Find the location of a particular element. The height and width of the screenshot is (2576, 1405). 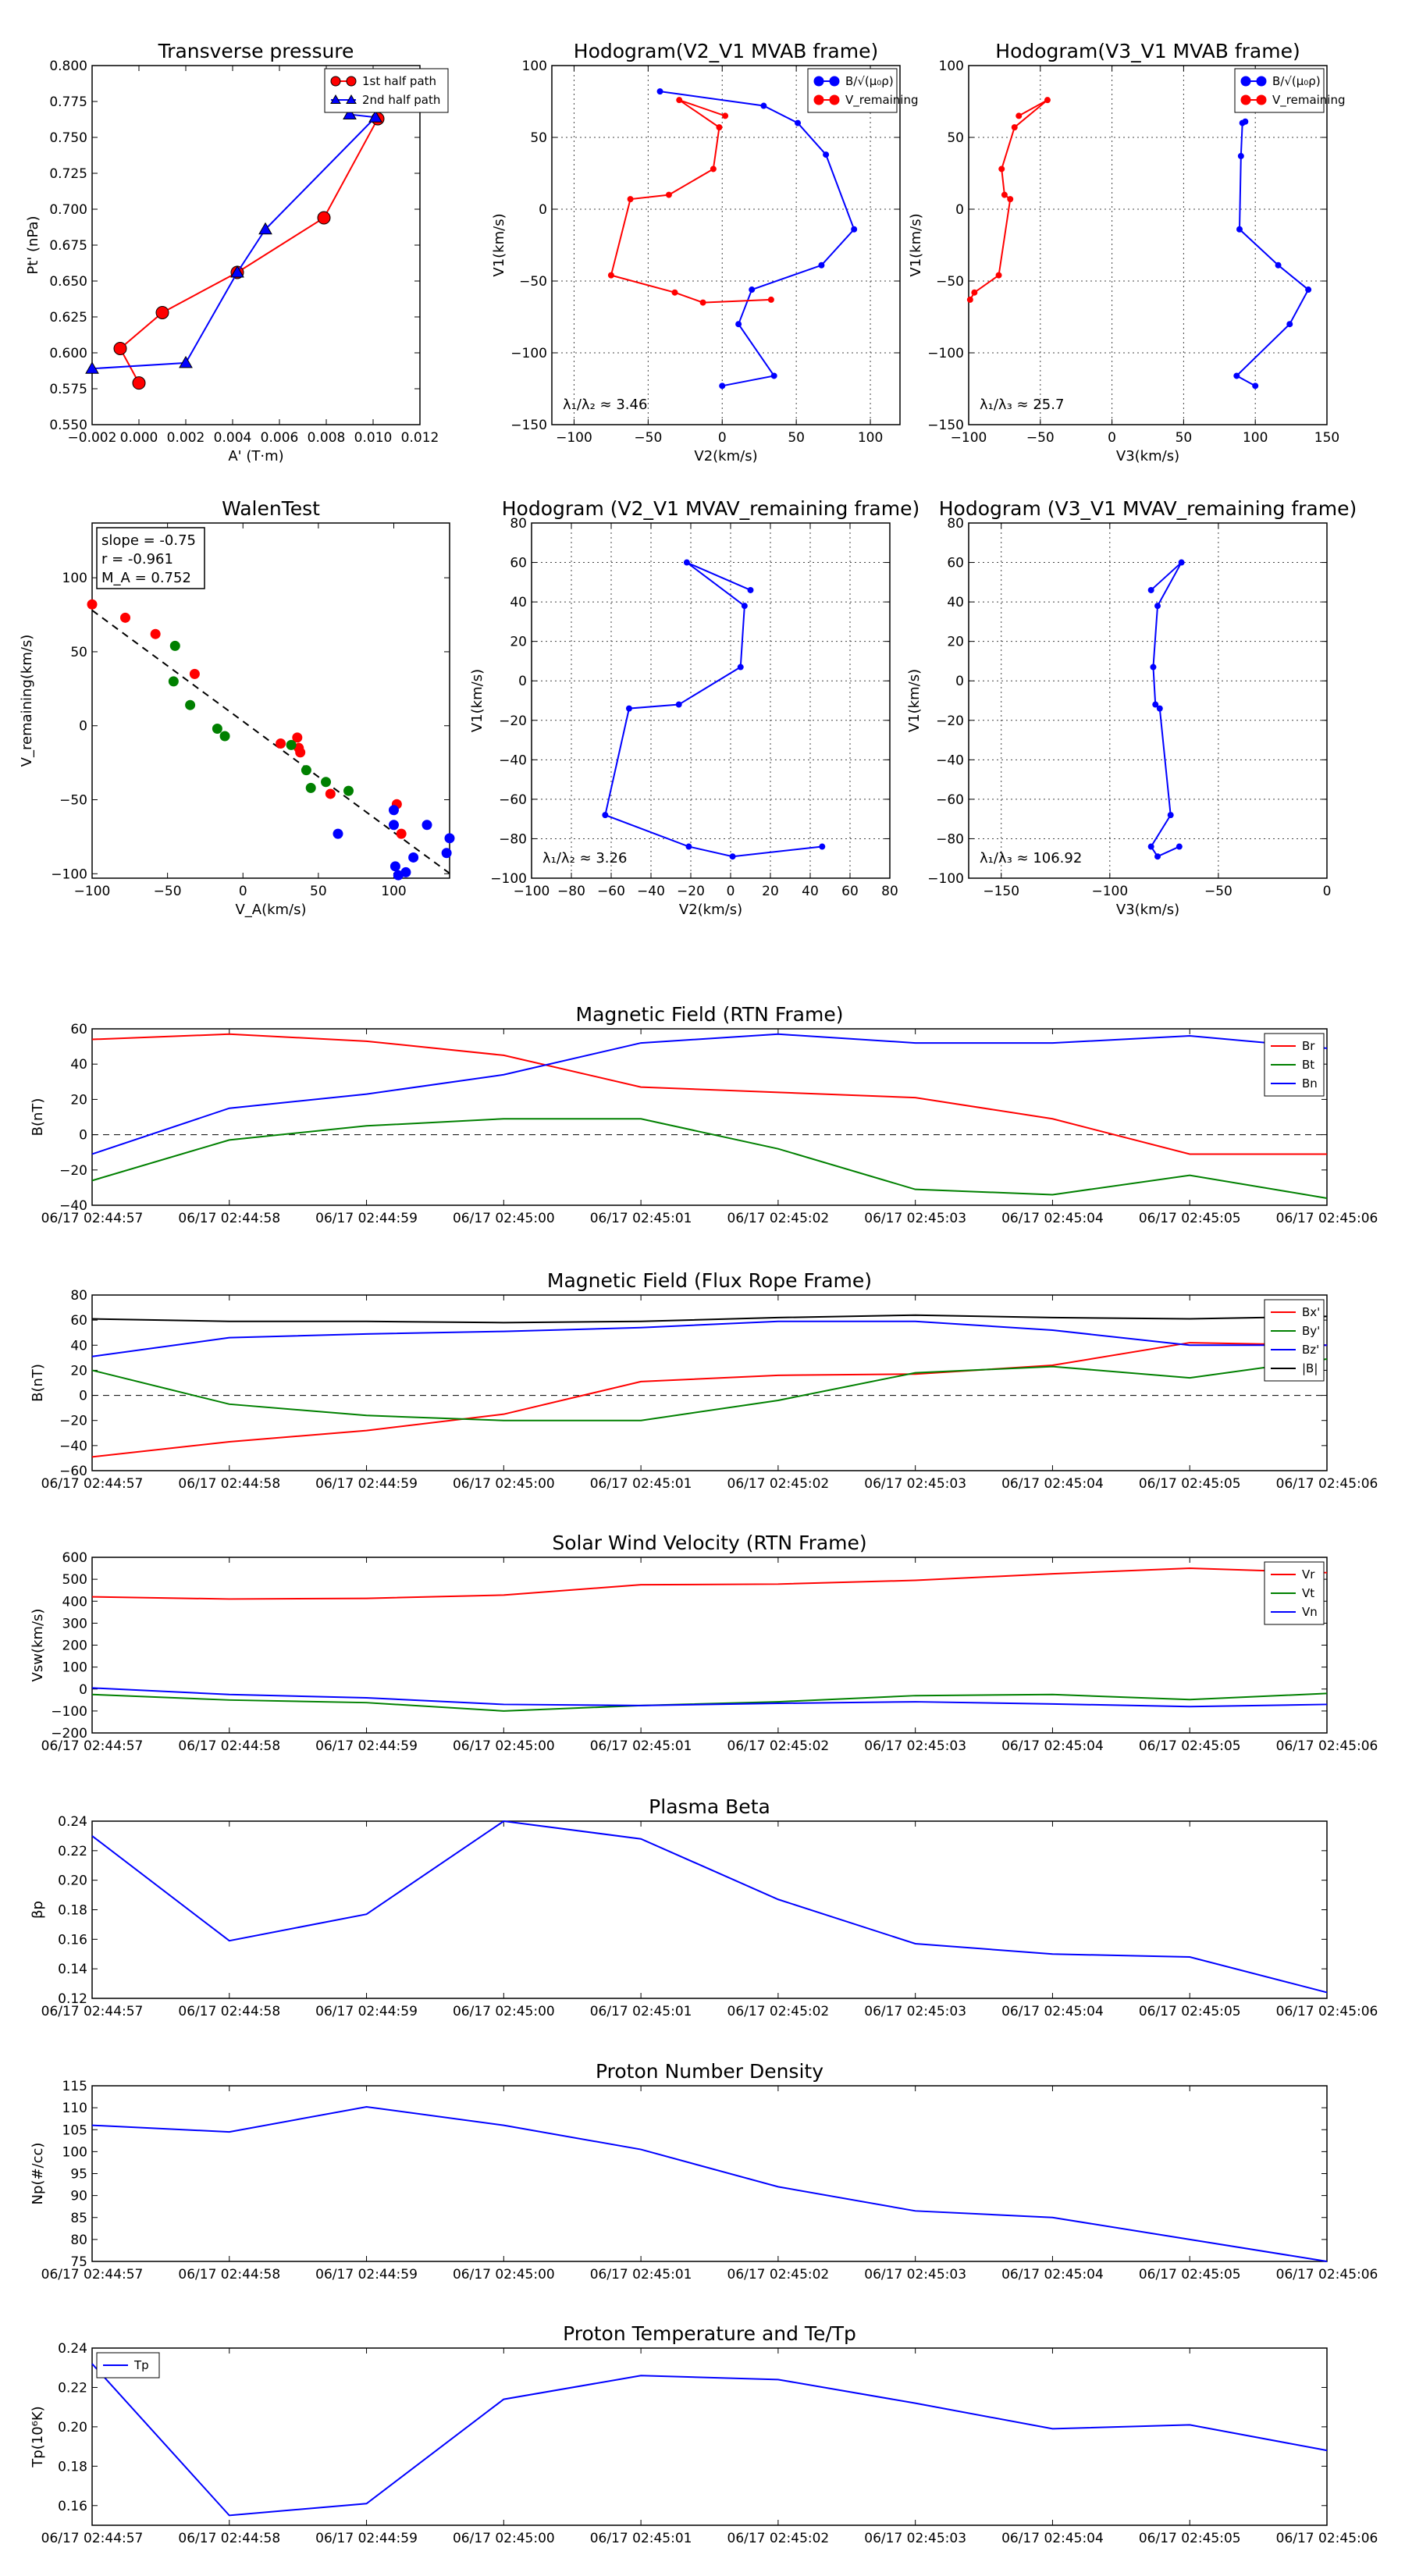

x-tick-label: −20 is located at coordinates (691, 891).